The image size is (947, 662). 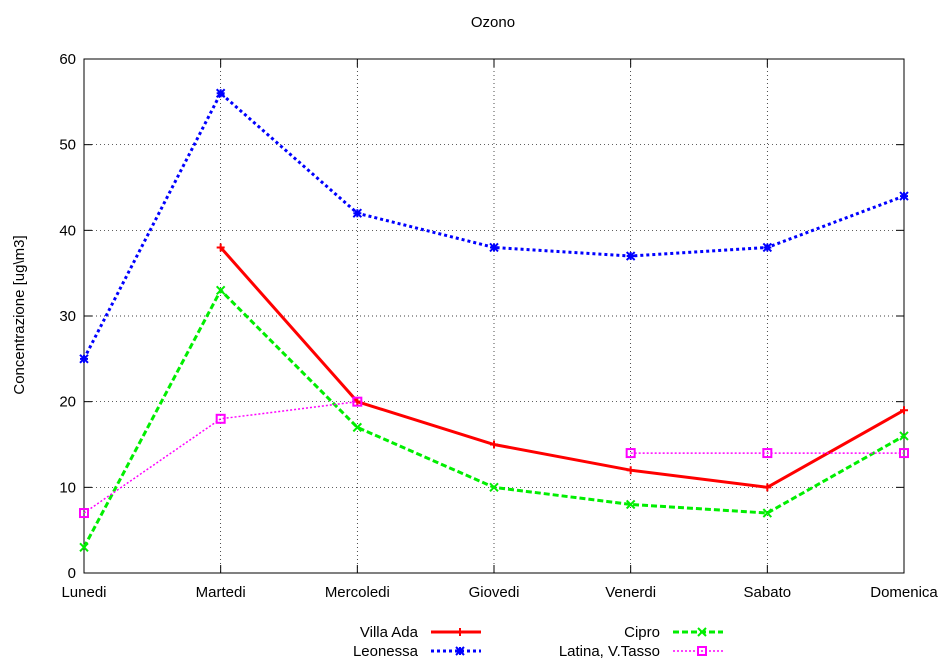 I want to click on x-tick-label: Lunedi, so click(x=83, y=592).